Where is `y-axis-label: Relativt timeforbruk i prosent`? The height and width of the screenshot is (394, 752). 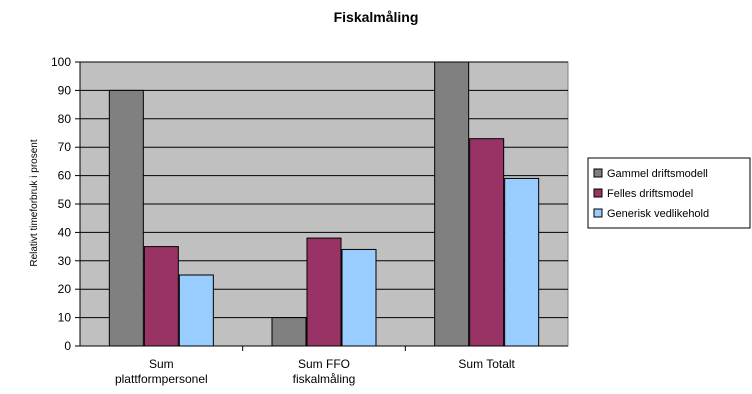 y-axis-label: Relativt timeforbruk i prosent is located at coordinates (34, 202).